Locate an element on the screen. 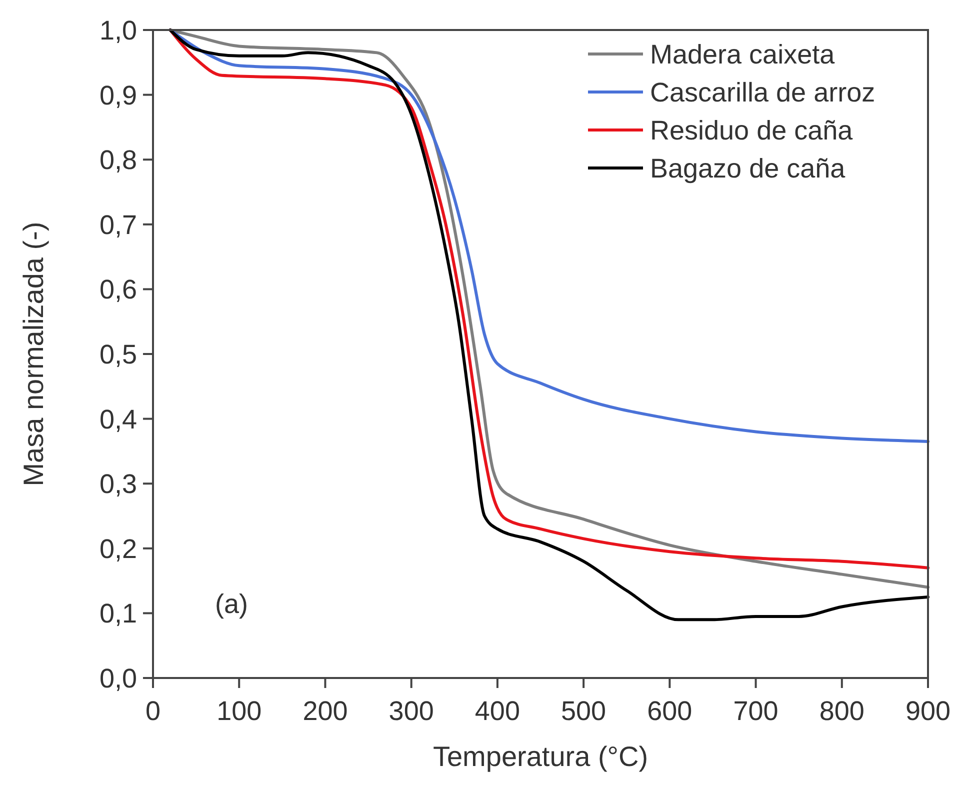  x-tick-label: 500 is located at coordinates (583, 711).